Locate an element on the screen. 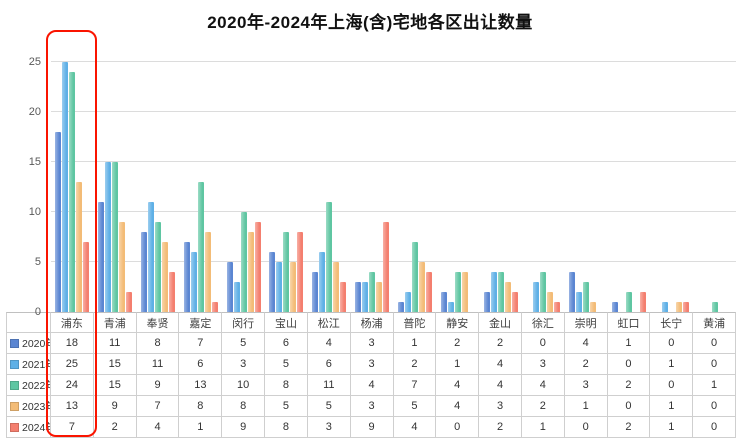  y-tick-label-0: 0 is located at coordinates (37, 312).